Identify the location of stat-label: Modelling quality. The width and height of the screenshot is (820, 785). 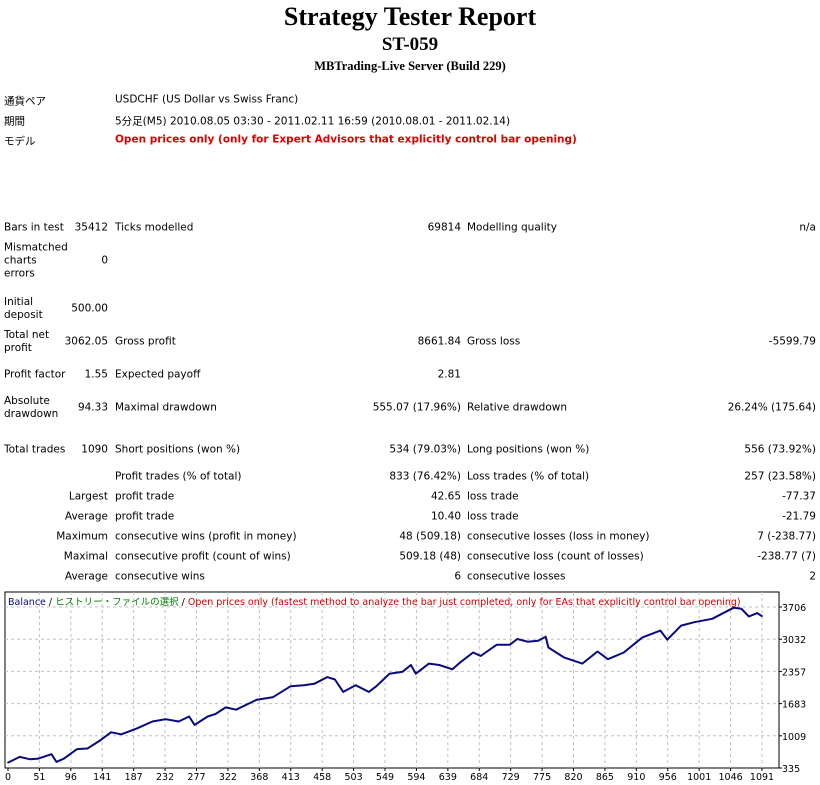
(512, 227).